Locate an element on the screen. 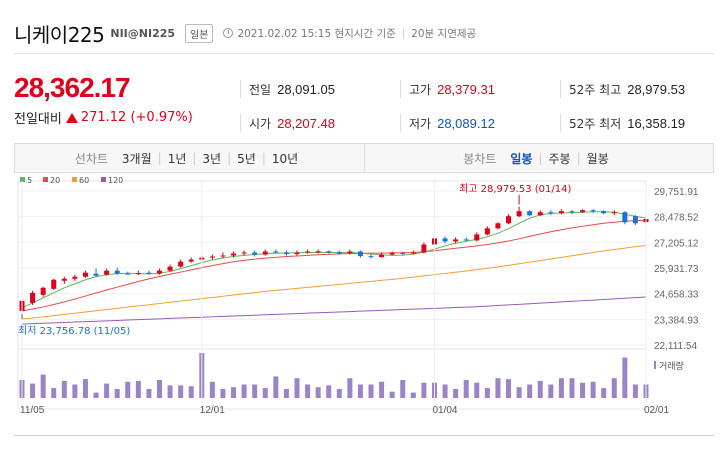 The image size is (728, 449). stat-label: 전일 is located at coordinates (260, 89).